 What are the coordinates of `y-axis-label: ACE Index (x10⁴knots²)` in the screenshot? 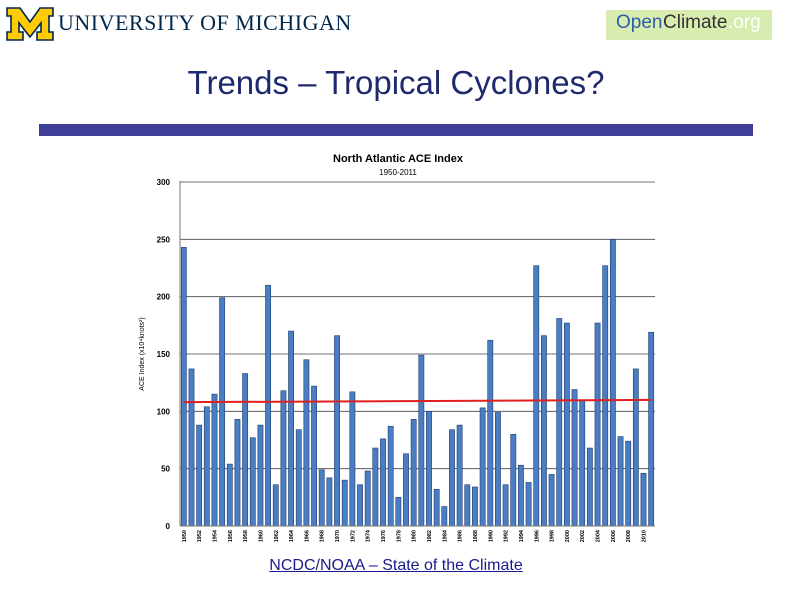 It's located at (142, 353).